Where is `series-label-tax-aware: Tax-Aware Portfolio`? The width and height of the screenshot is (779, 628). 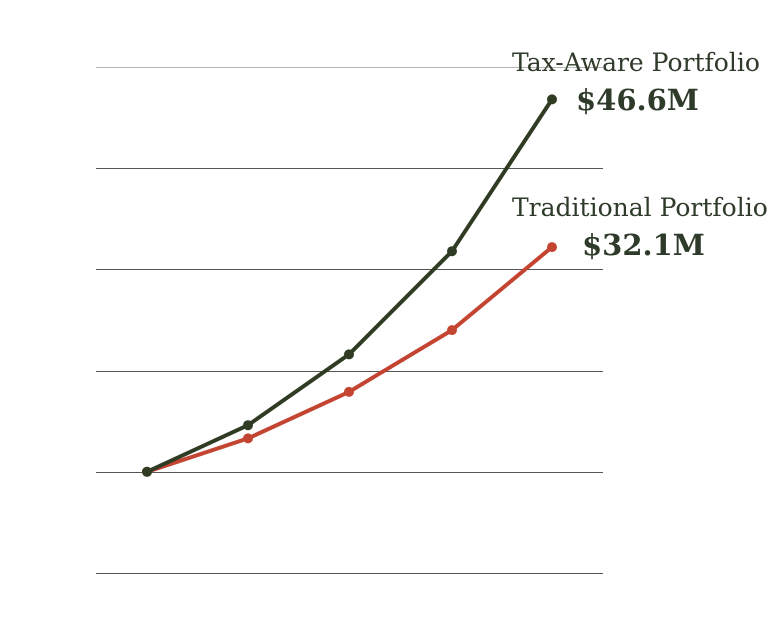
series-label-tax-aware: Tax-Aware Portfolio is located at coordinates (636, 62).